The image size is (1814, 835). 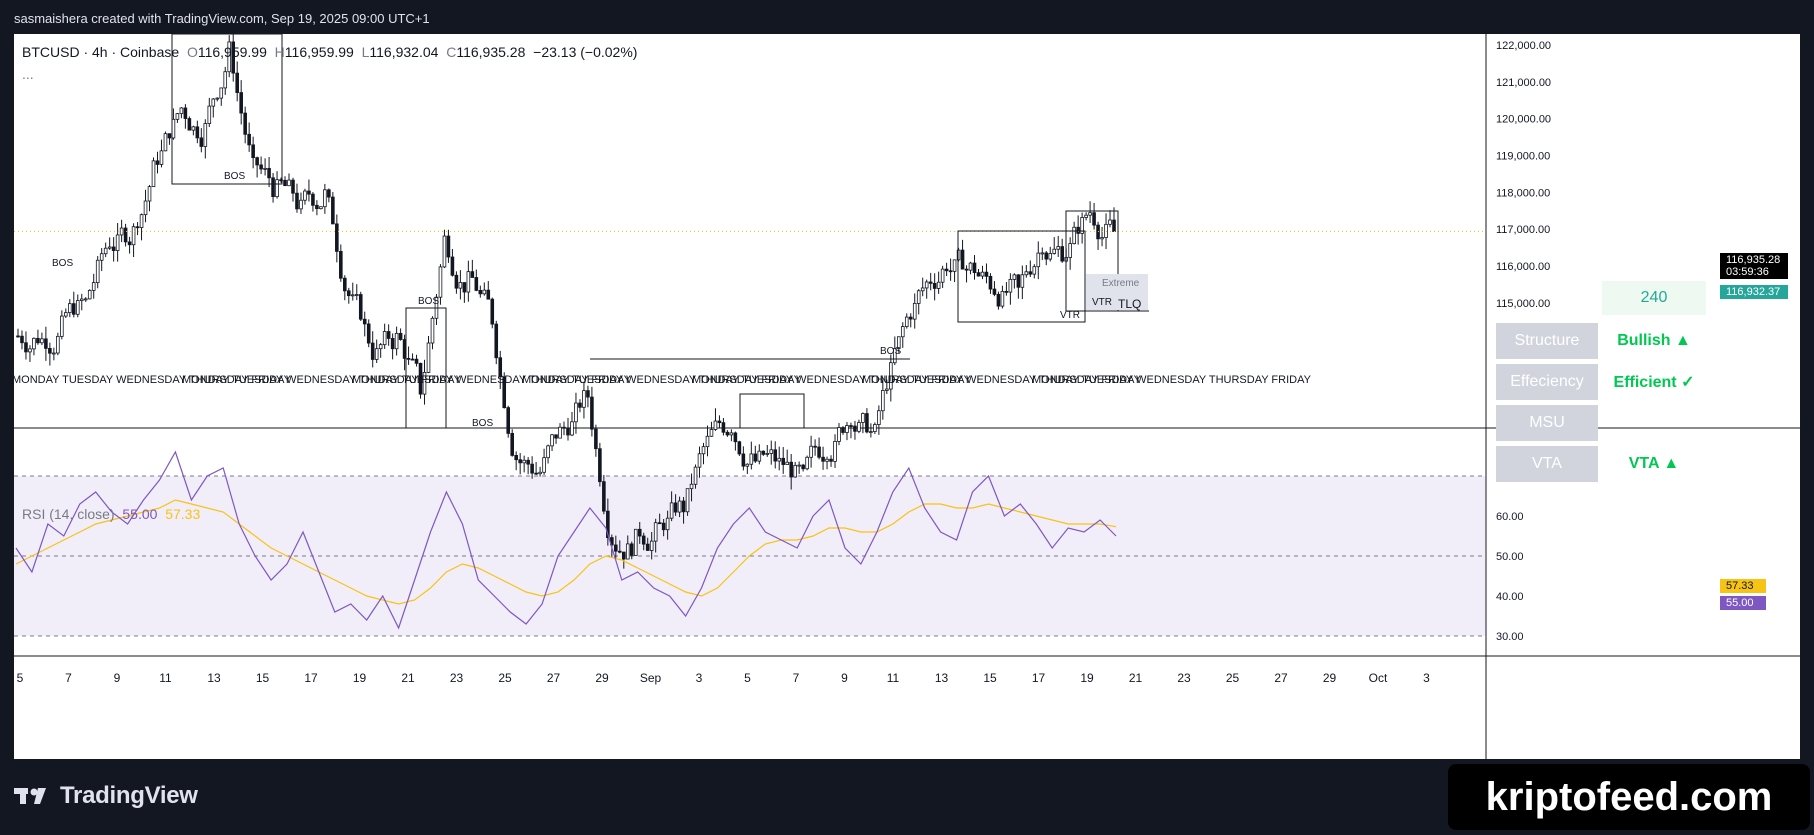 I want to click on tradingview-brand: TradingView, so click(x=129, y=795).